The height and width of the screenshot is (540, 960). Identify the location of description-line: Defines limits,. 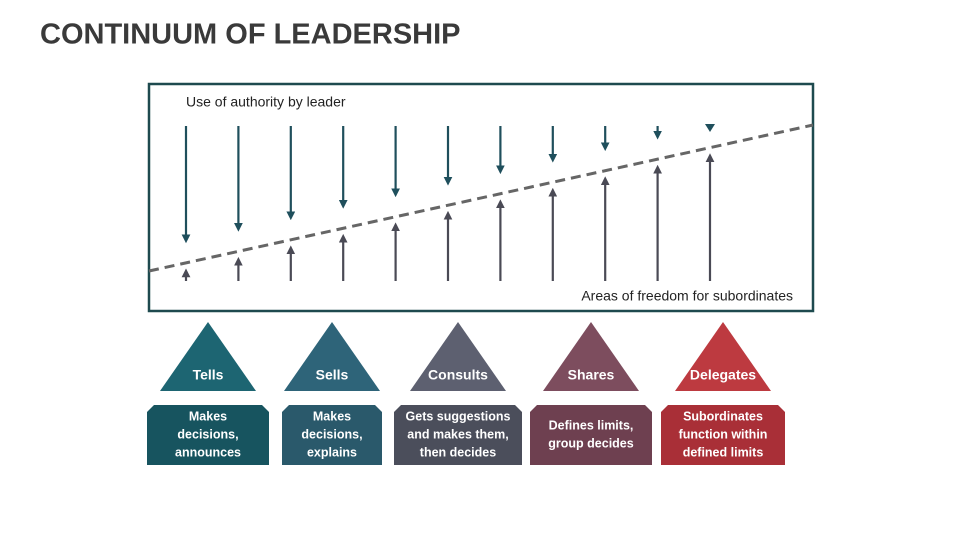
(591, 425).